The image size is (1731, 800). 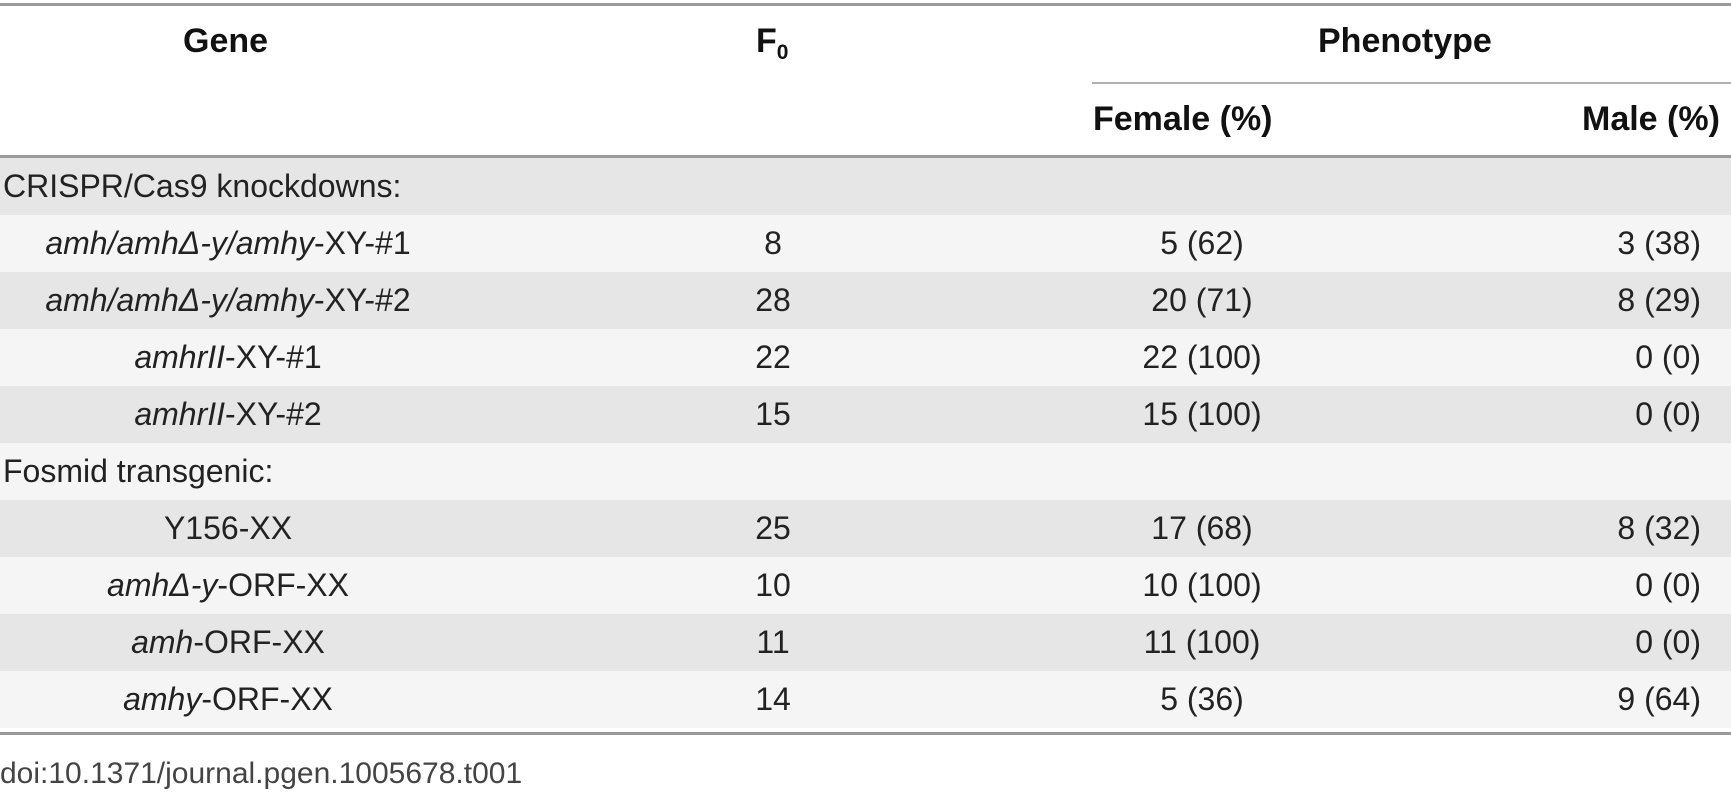 I want to click on female-cell: 11 (100), so click(x=1202, y=642).